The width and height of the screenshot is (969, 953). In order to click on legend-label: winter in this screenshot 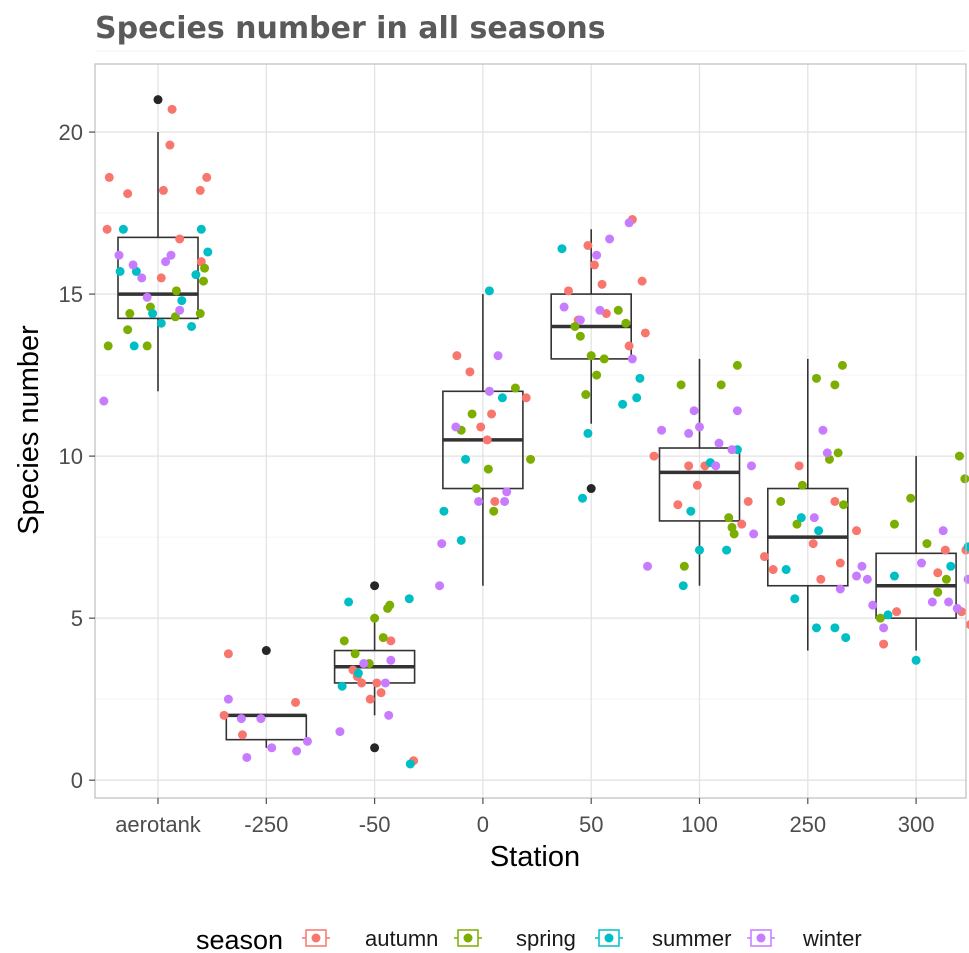, I will do `click(832, 938)`.